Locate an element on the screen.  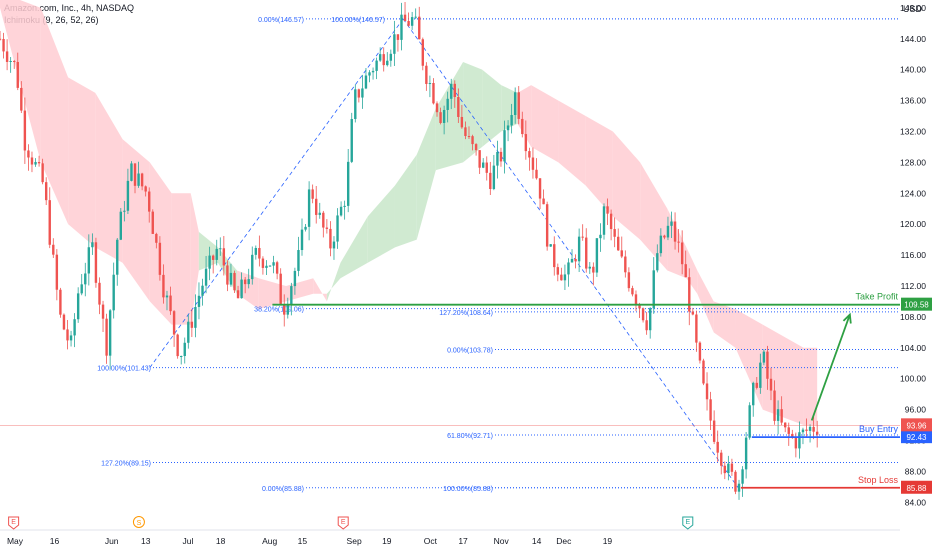
fib-level-label: 100.00%(101.43) is located at coordinates (124, 369).